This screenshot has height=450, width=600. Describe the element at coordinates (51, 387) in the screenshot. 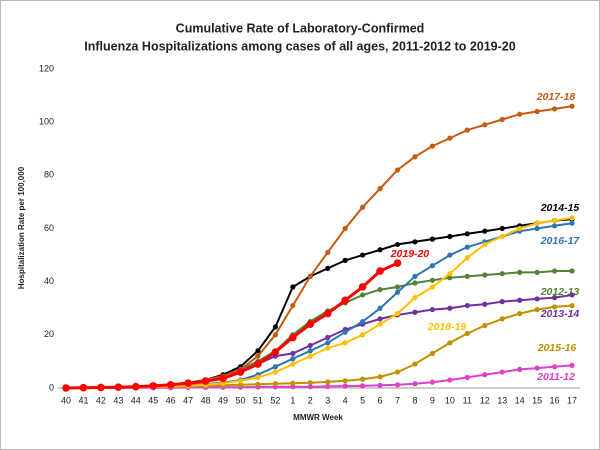

I see `y-tick-label: 0` at that location.